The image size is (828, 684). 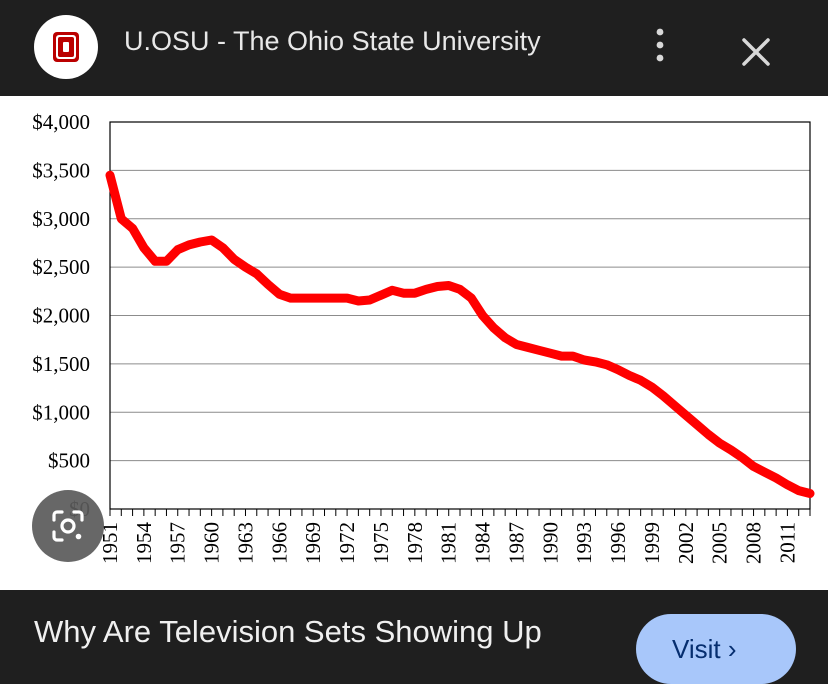 I want to click on google-lens-button, so click(x=68, y=526).